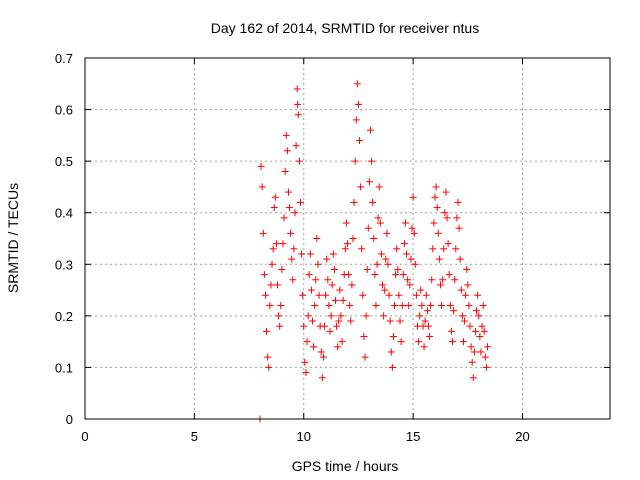 The height and width of the screenshot is (480, 640). I want to click on y-tick-label: 0.5, so click(64, 161).